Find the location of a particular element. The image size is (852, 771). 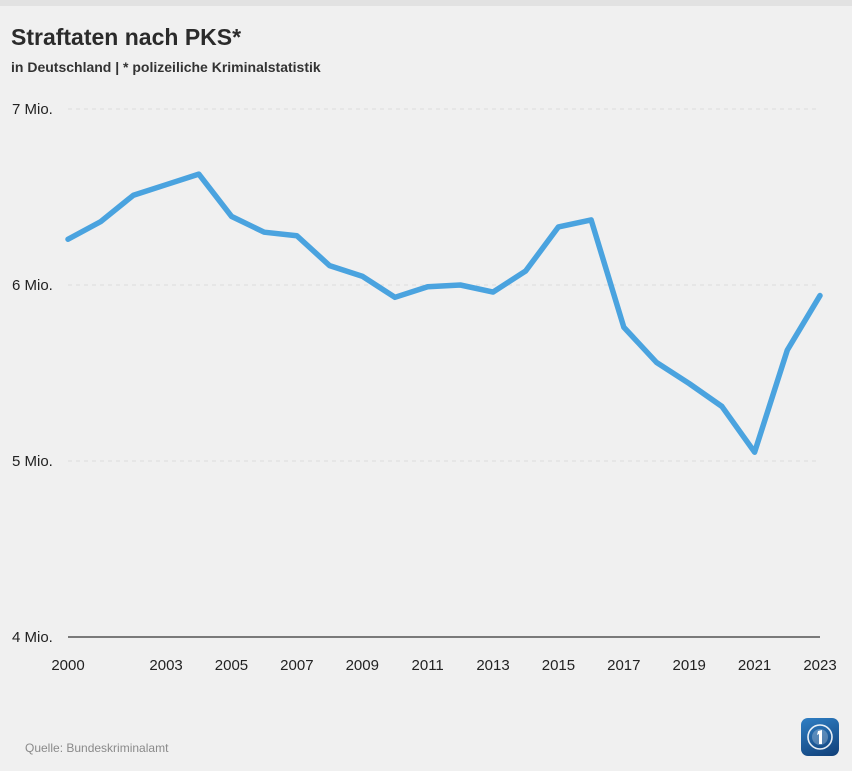

x-tick-label: 2011 is located at coordinates (428, 665).